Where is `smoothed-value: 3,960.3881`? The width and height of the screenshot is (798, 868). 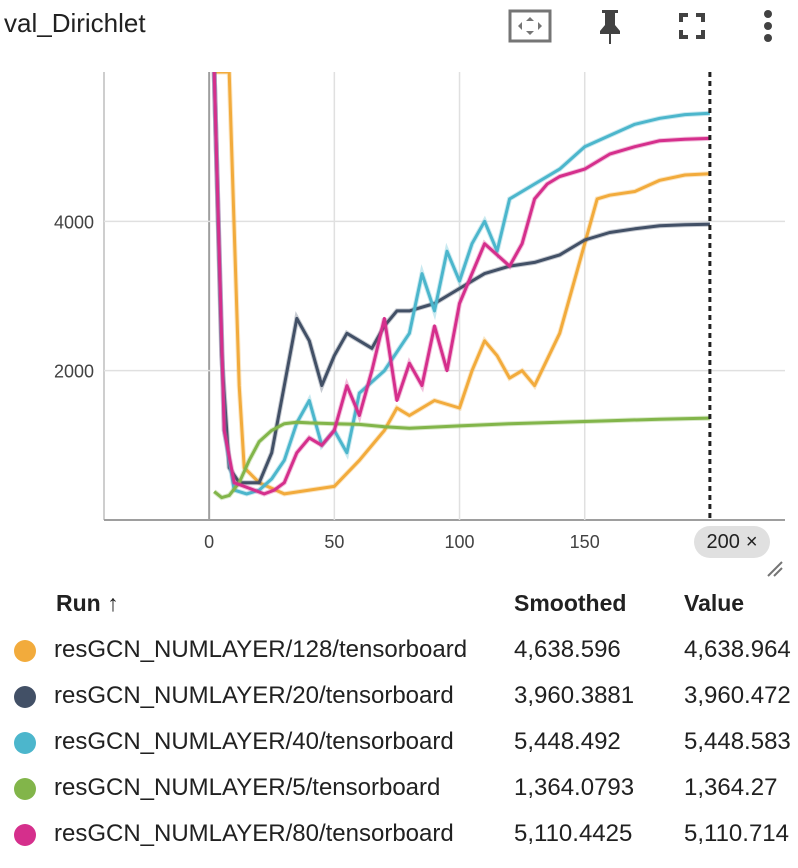 smoothed-value: 3,960.3881 is located at coordinates (574, 695).